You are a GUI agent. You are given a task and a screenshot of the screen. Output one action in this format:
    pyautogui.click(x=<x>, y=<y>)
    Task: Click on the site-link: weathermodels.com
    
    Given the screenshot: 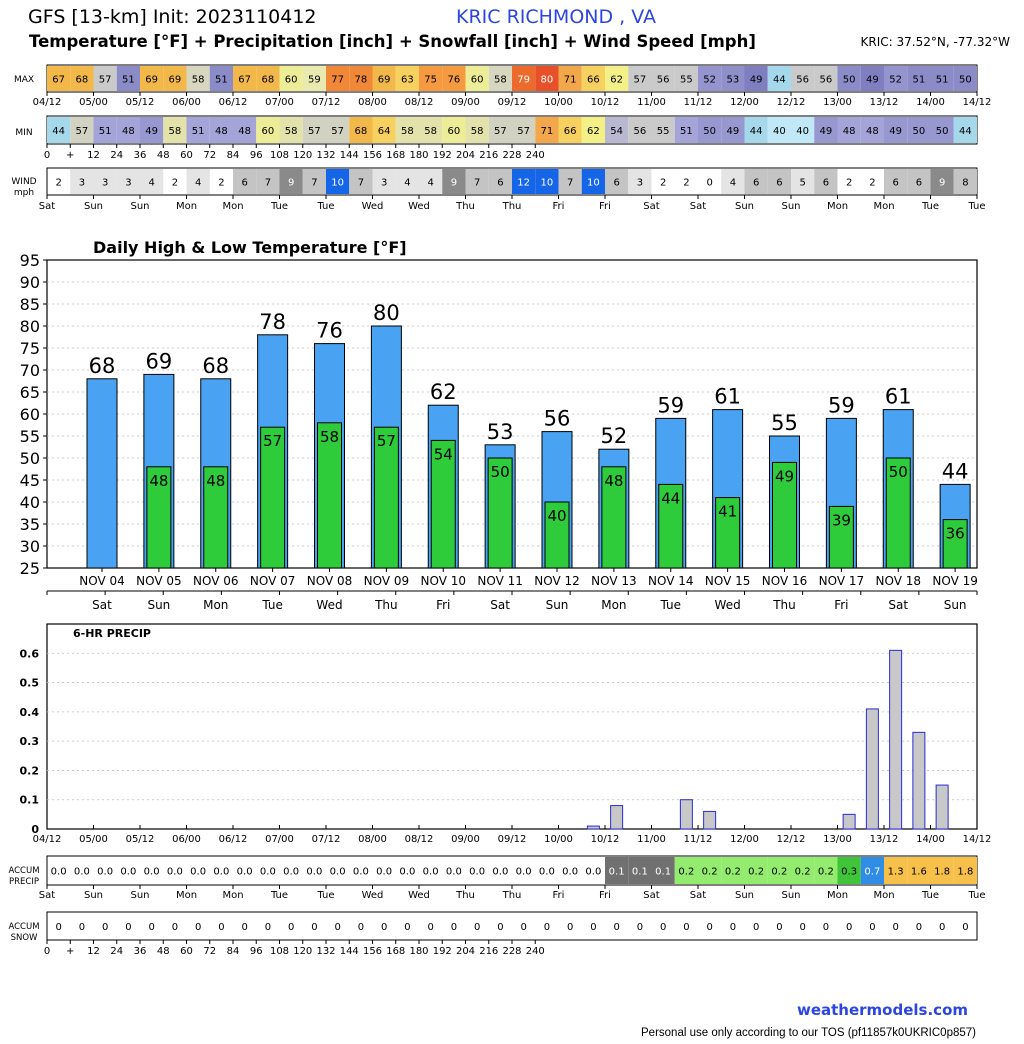 What is the action you would take?
    pyautogui.click(x=882, y=1010)
    